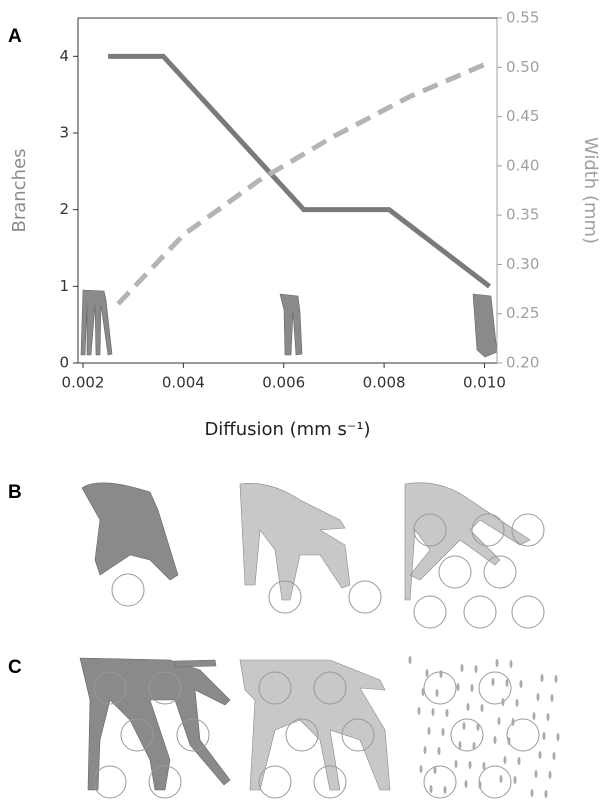 The image size is (608, 803). What do you see at coordinates (19, 191) in the screenshot?
I see `y-axis-label: Branches` at bounding box center [19, 191].